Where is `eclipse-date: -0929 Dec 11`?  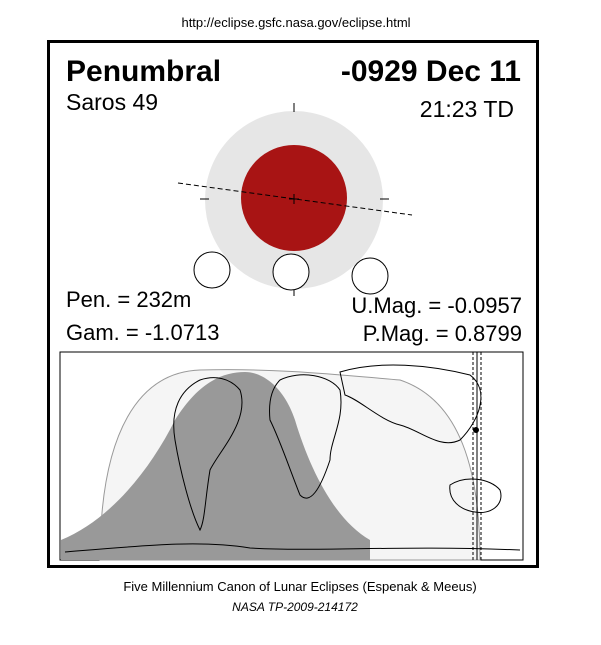
eclipse-date: -0929 Dec 11 is located at coordinates (431, 71).